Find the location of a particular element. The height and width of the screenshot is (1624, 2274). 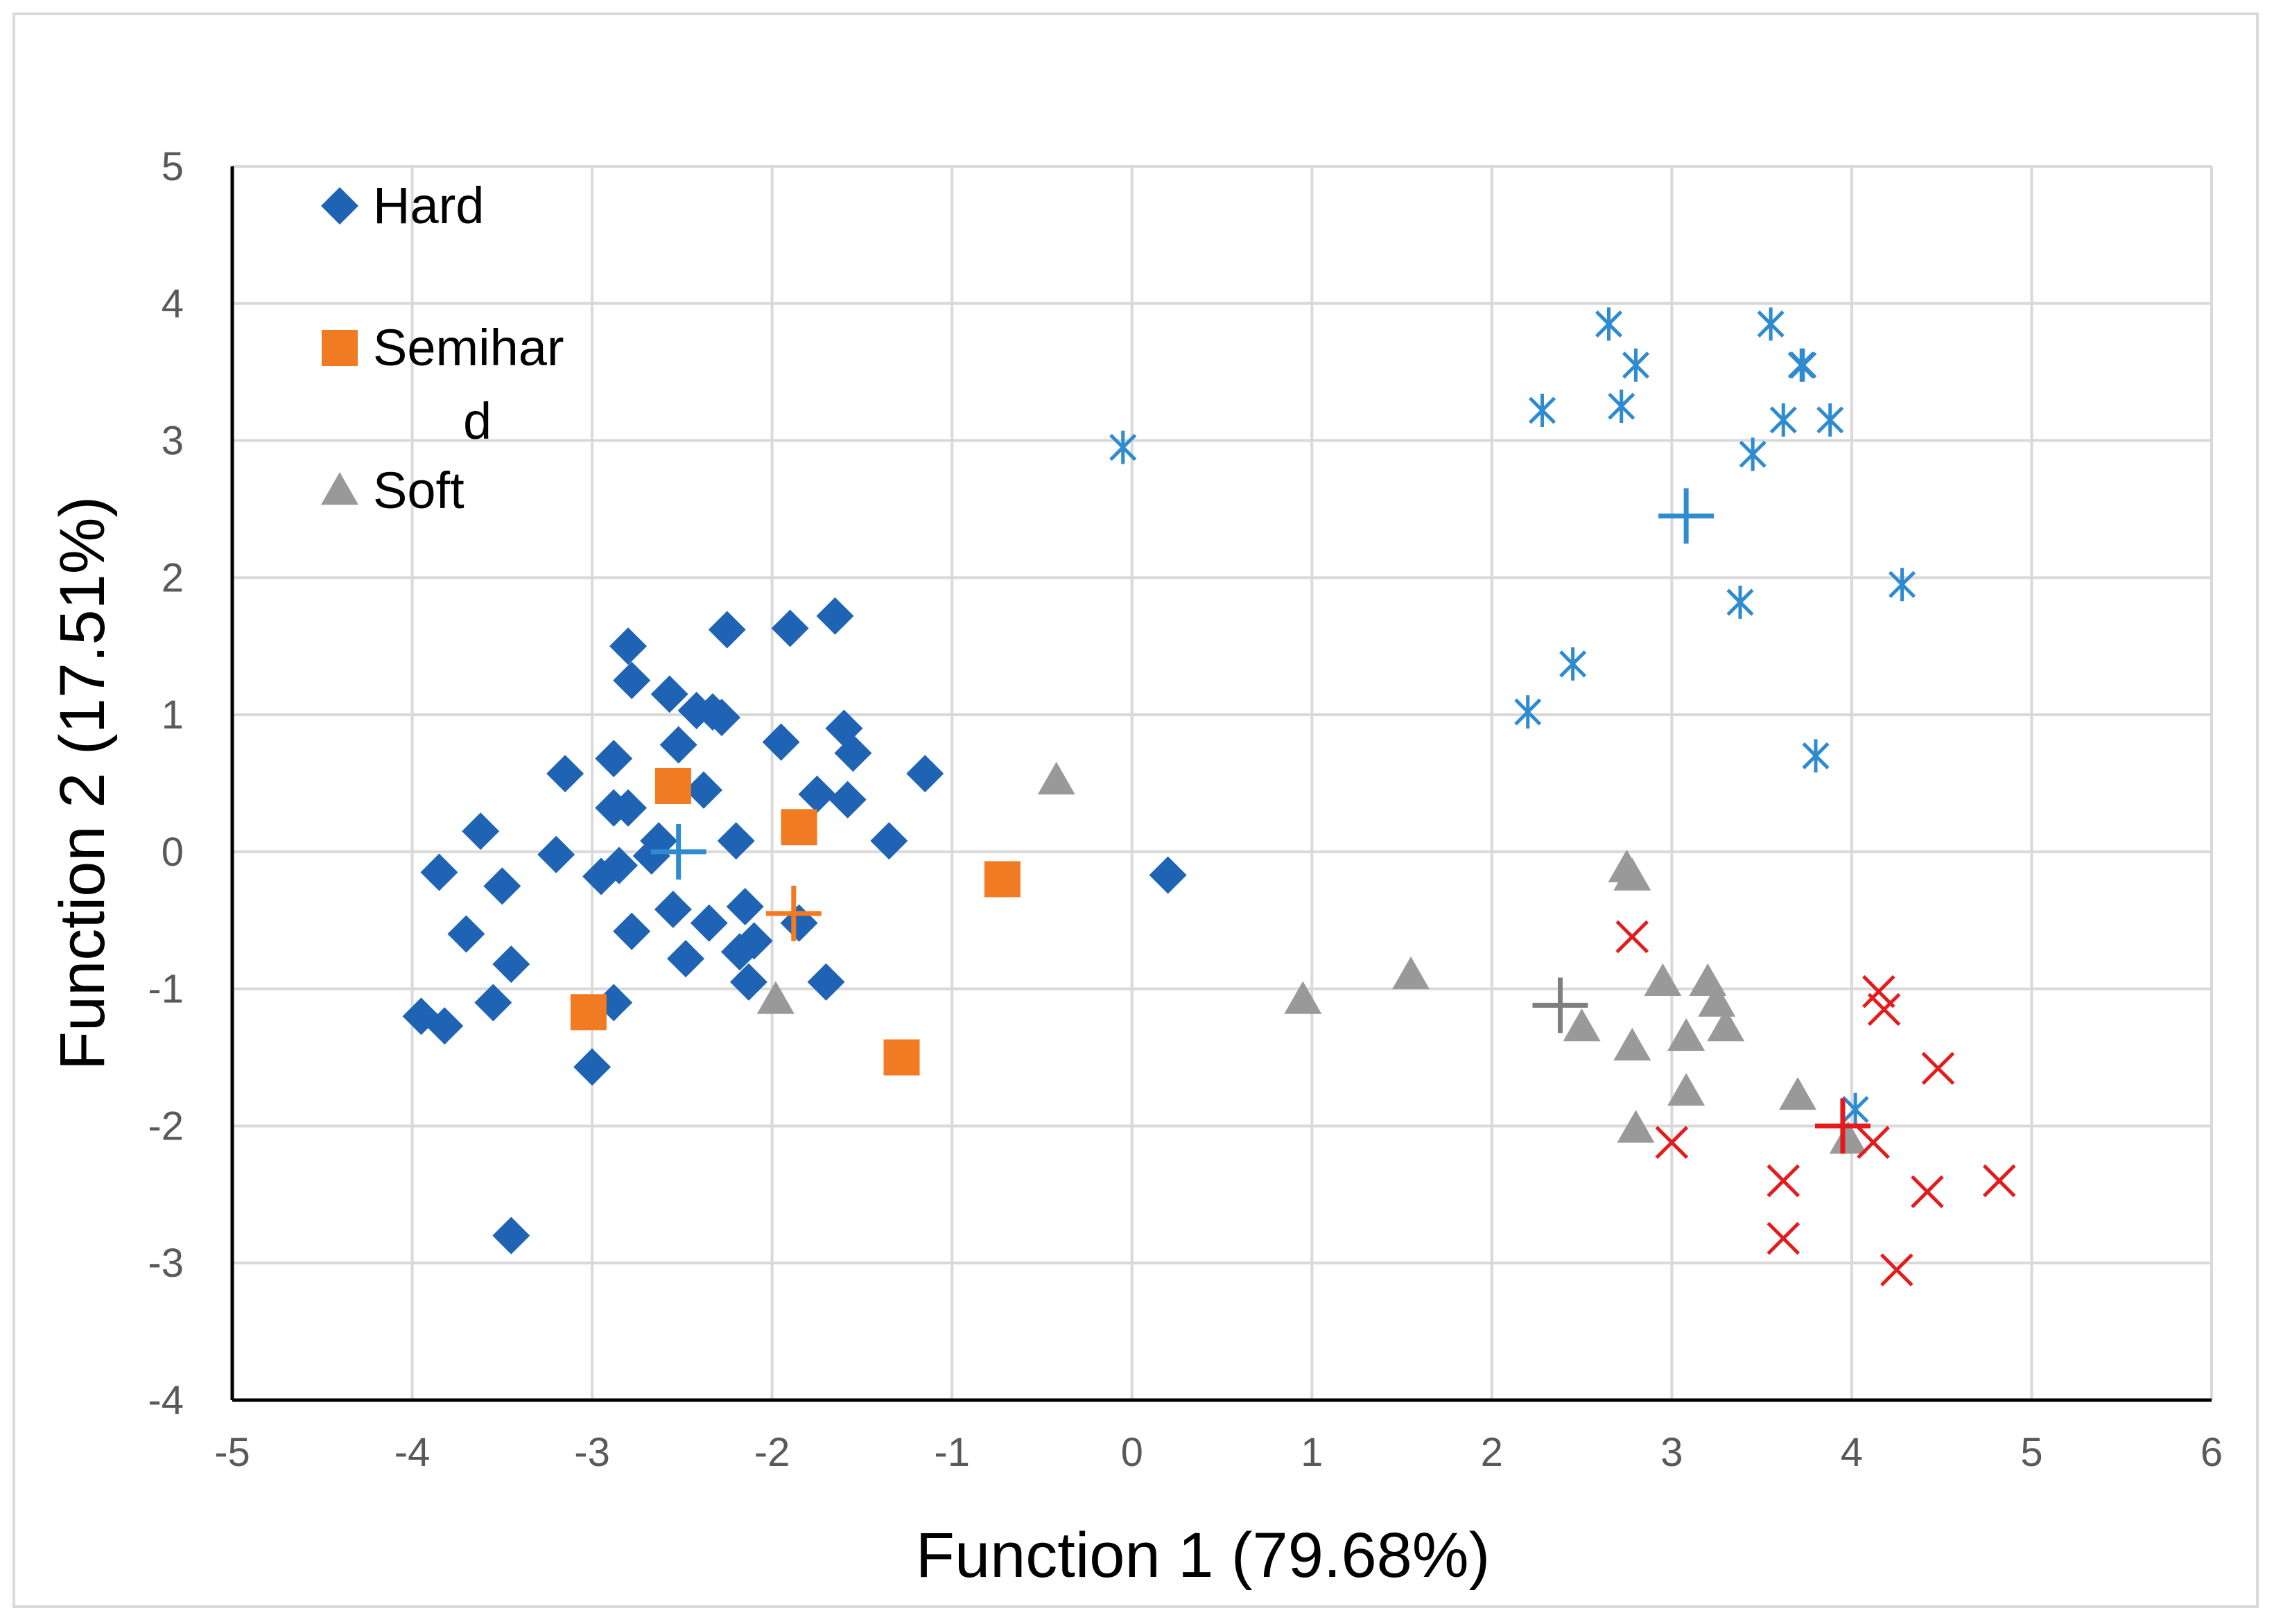

y-tick-label: -1 is located at coordinates (166, 989).